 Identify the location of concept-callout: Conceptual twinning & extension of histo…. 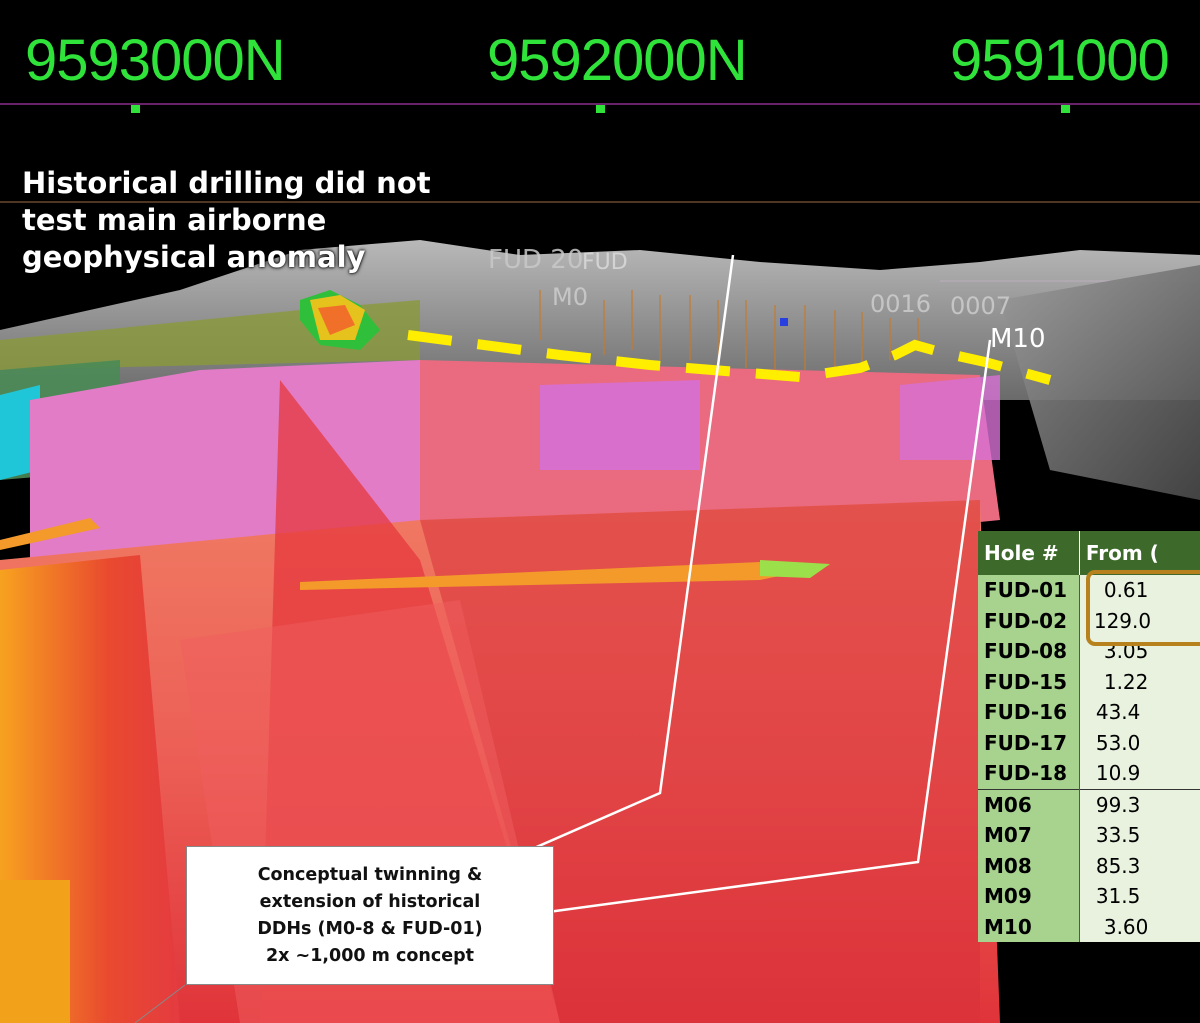
(370, 915).